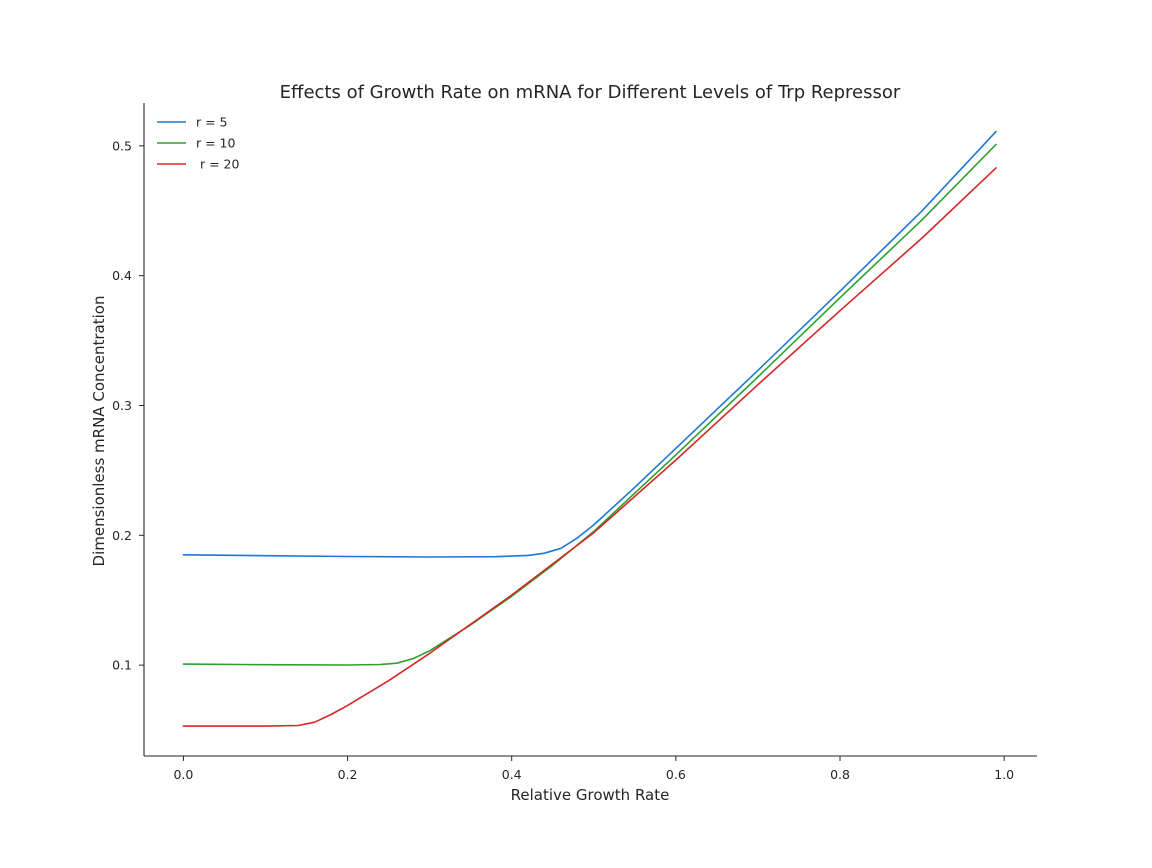 The width and height of the screenshot is (1152, 868). What do you see at coordinates (348, 774) in the screenshot?
I see `x-tick-label: 0.2` at bounding box center [348, 774].